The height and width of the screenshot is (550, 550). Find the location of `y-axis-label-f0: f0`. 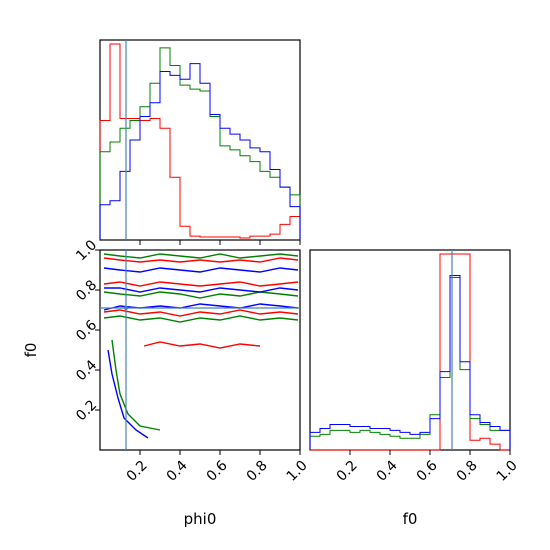

y-axis-label-f0: f0 is located at coordinates (31, 350).